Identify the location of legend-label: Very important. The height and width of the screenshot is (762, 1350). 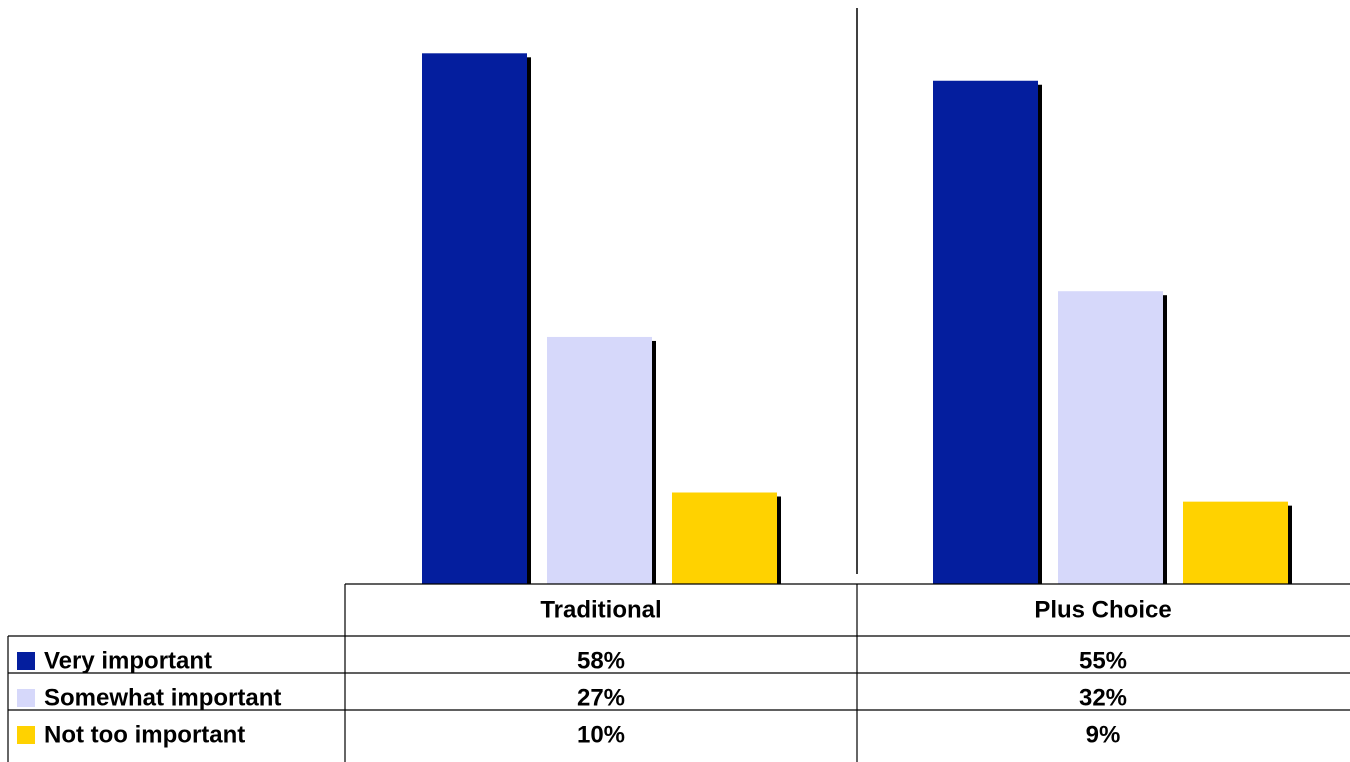
(128, 661).